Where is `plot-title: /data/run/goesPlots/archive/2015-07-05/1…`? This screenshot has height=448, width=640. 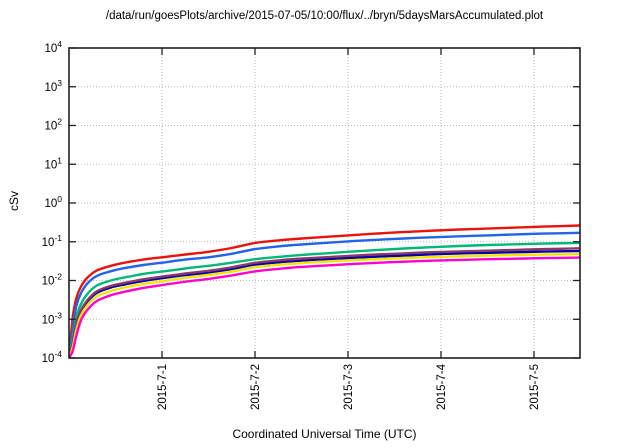
plot-title: /data/run/goesPlots/archive/2015-07-05/1… is located at coordinates (324, 16).